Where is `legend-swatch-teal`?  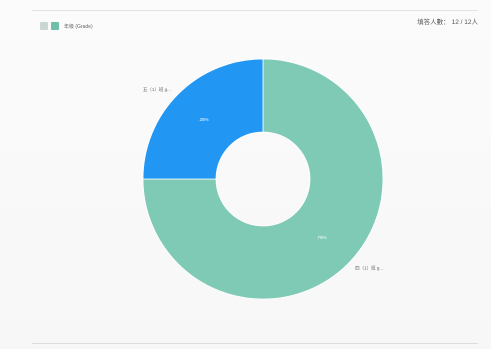 legend-swatch-teal is located at coordinates (55, 26).